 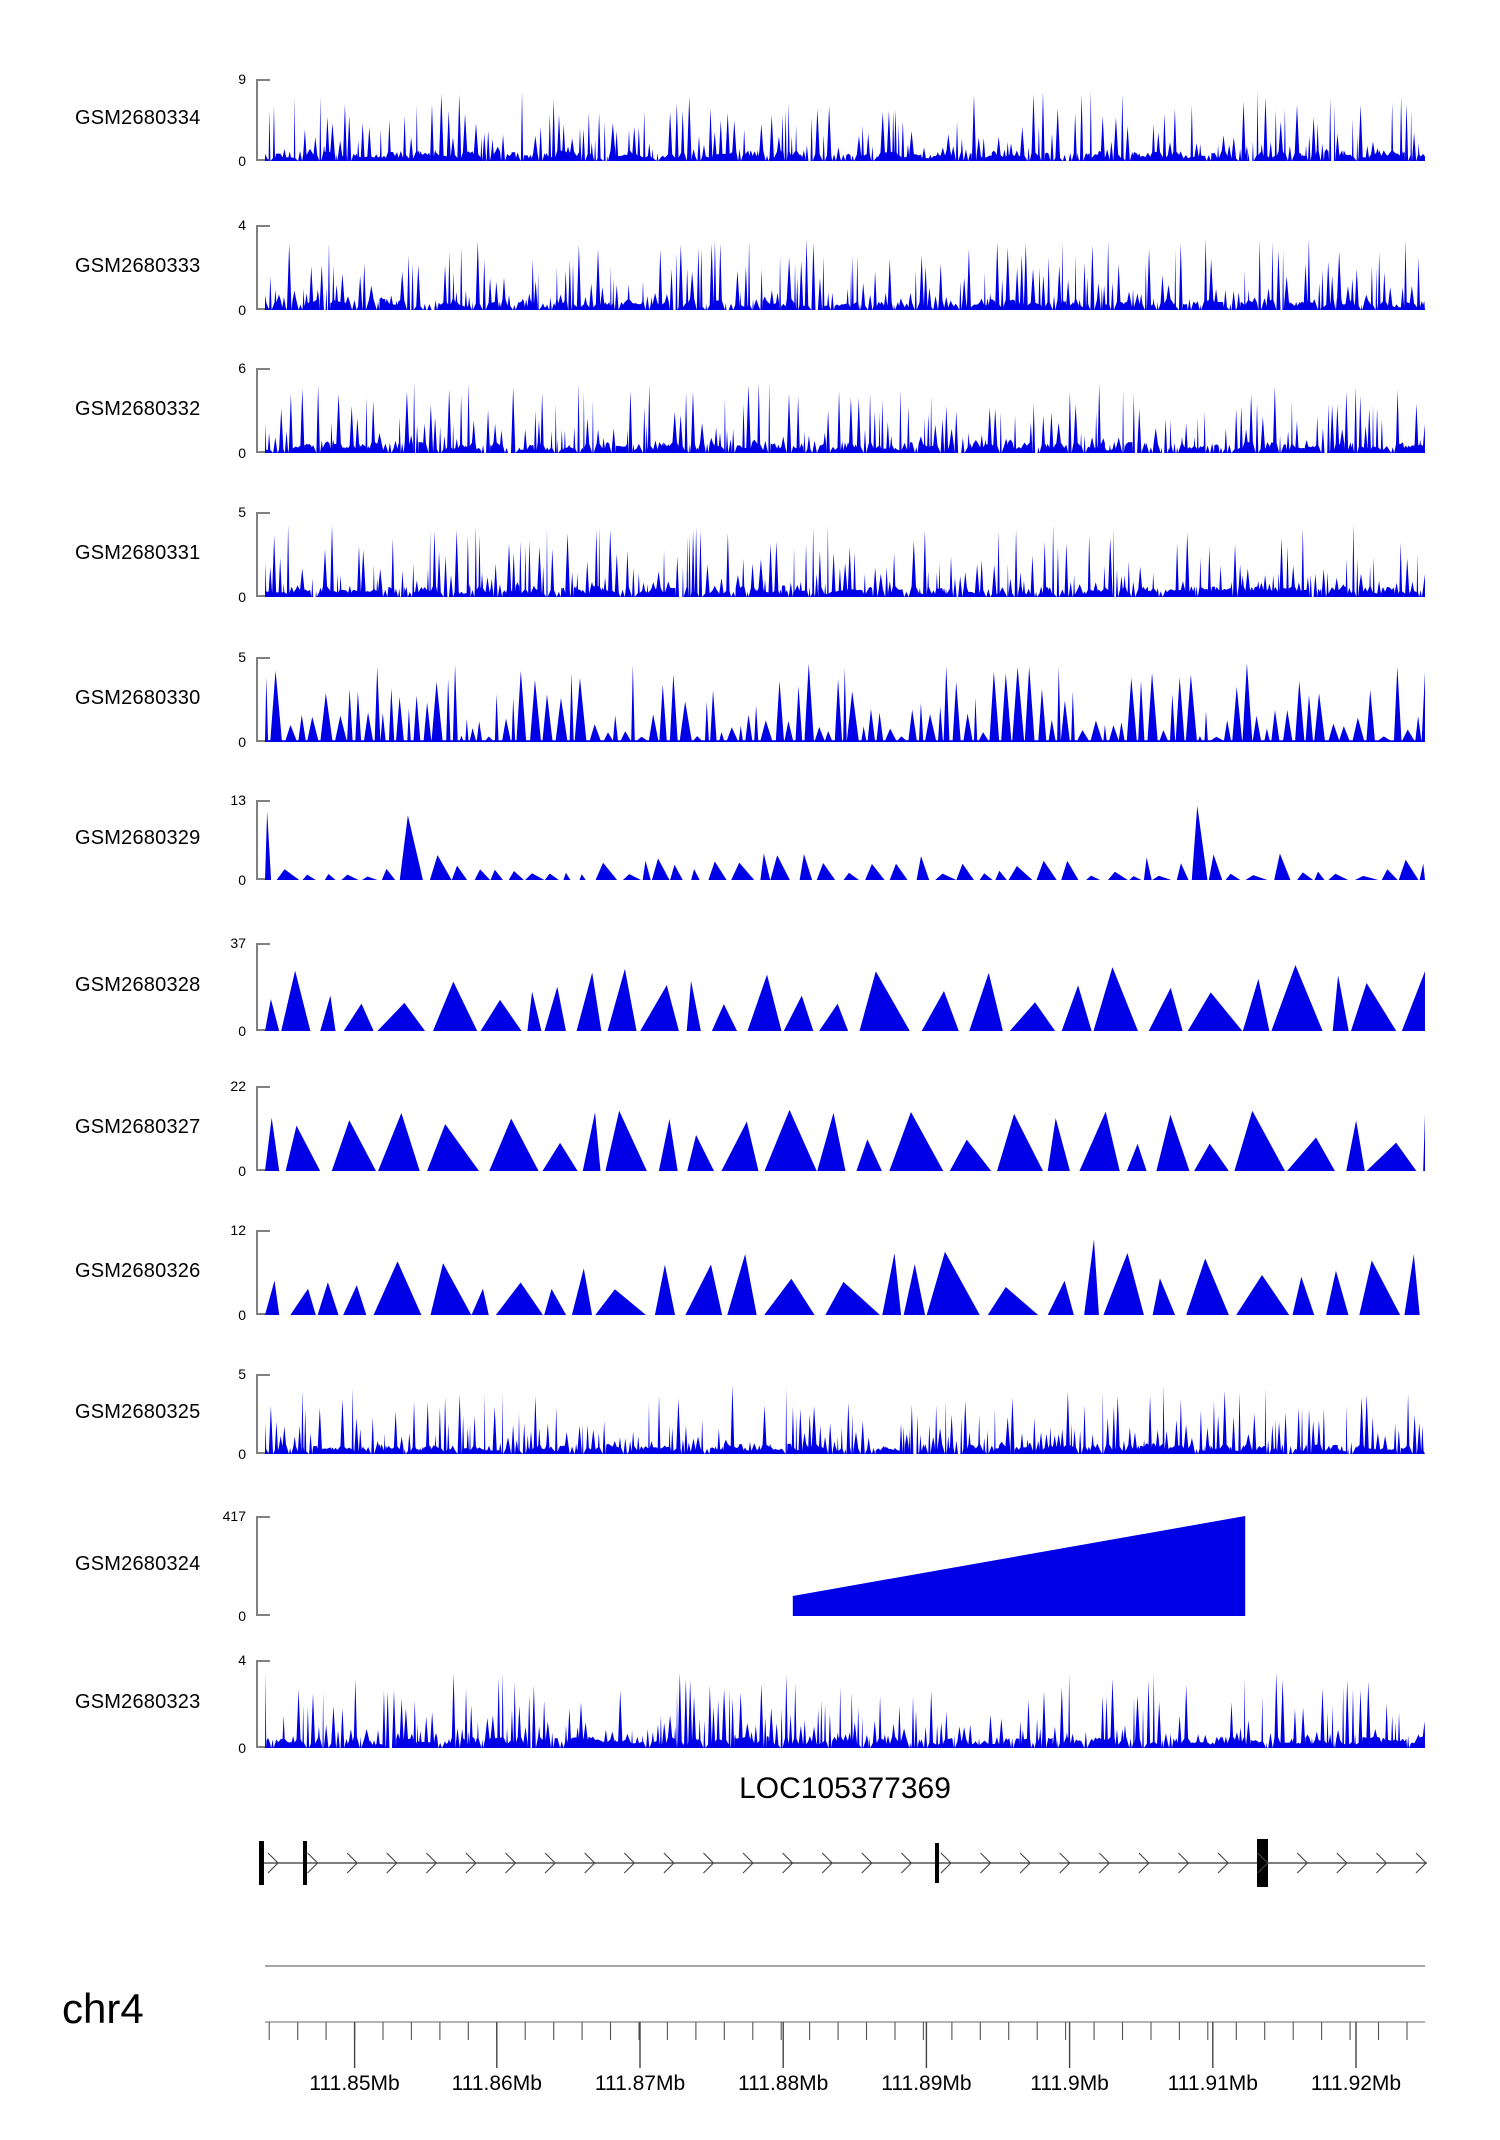 What do you see at coordinates (138, 1126) in the screenshot?
I see `track-label-gsm2680327: GSM2680327` at bounding box center [138, 1126].